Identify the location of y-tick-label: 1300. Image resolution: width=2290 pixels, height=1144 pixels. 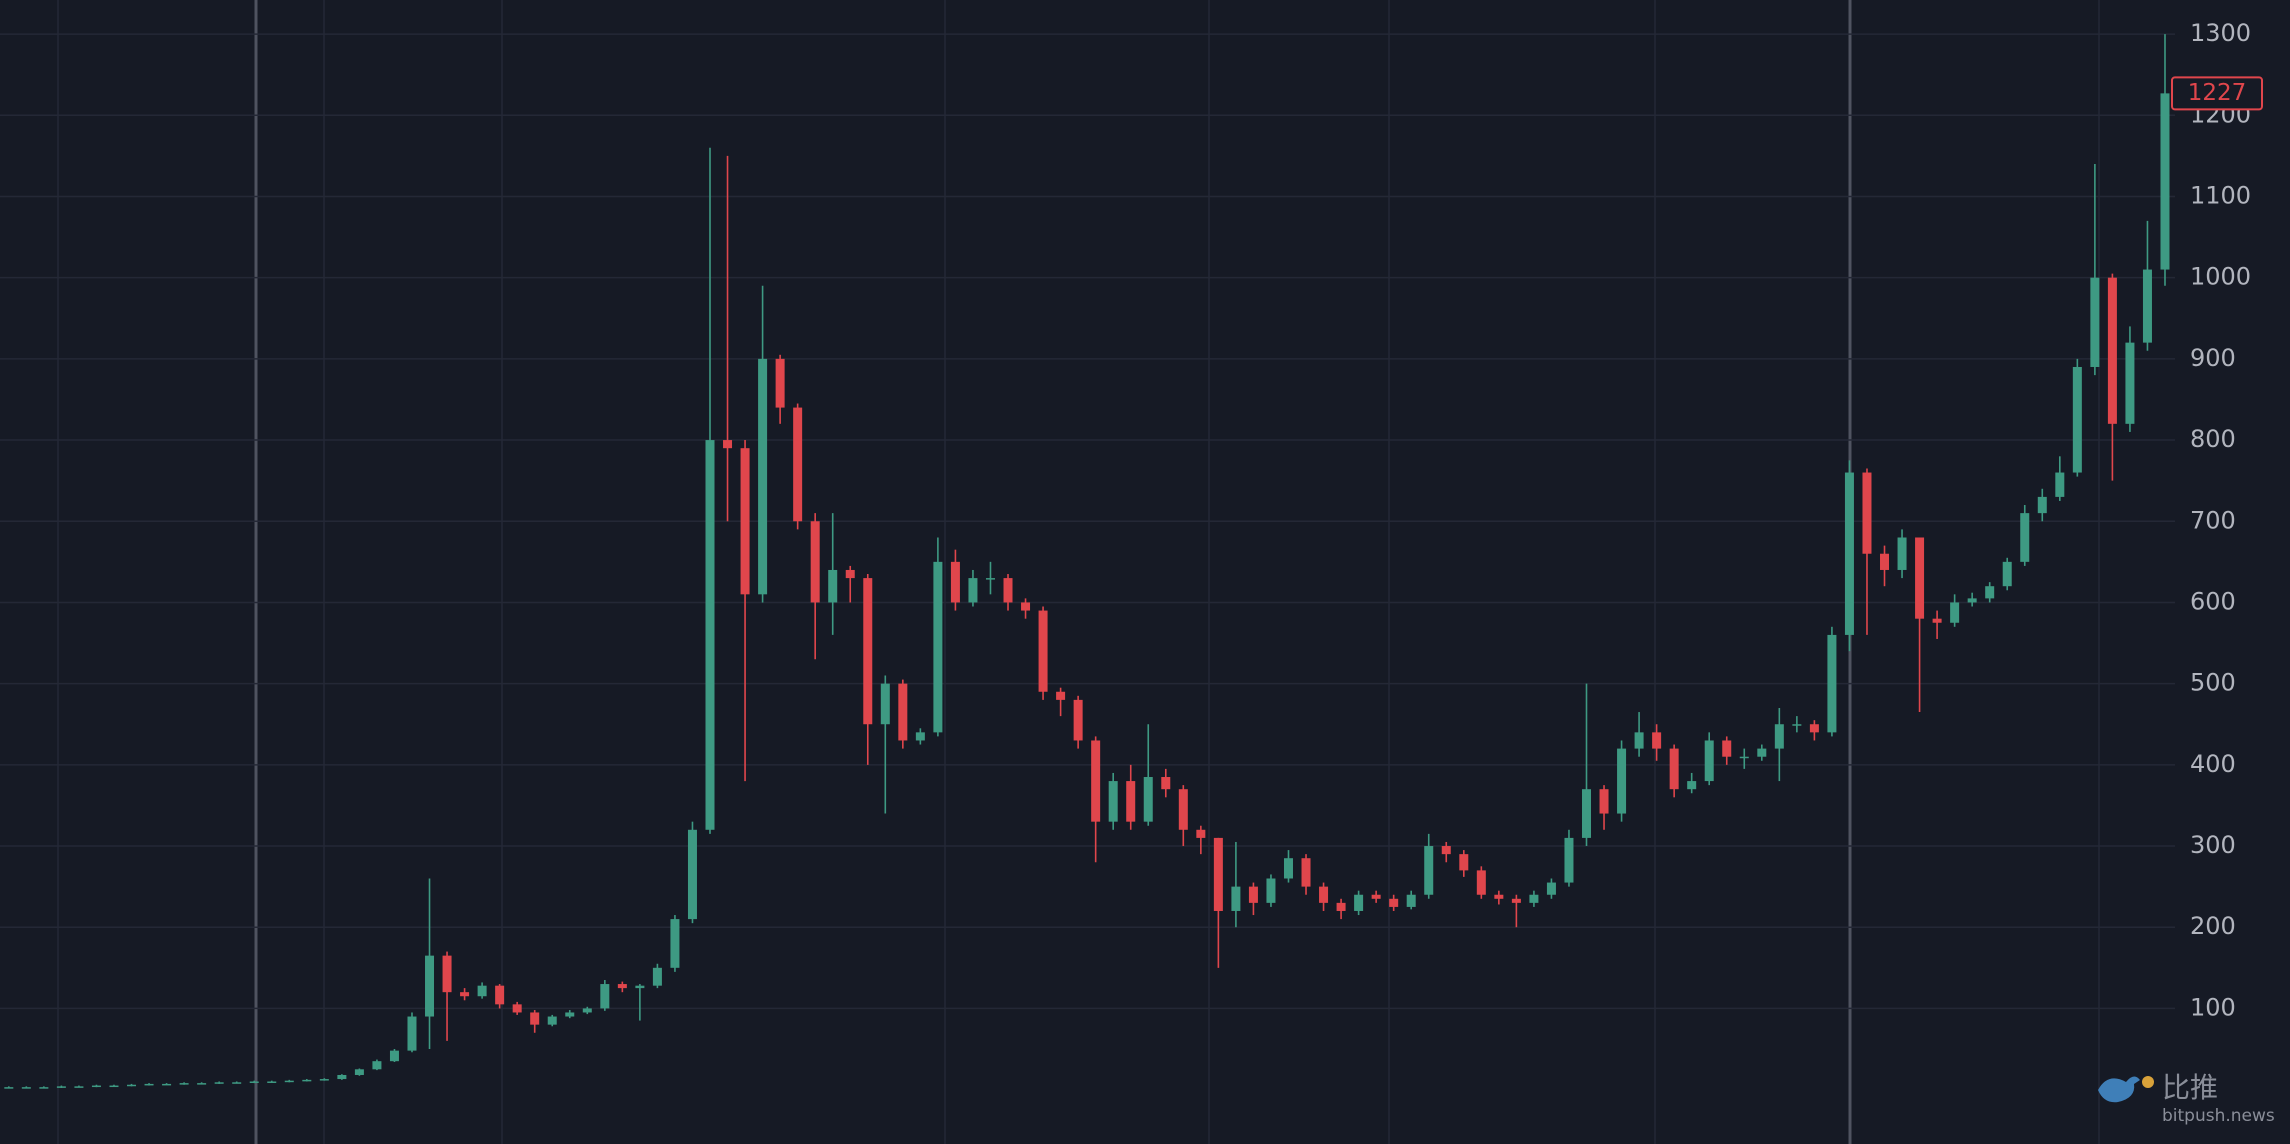
(2220, 33).